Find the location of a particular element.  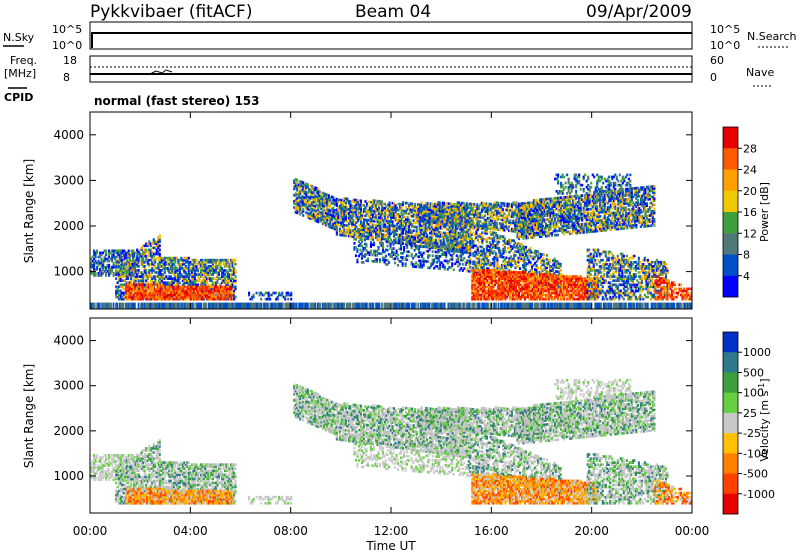

beam-title: Beam 04 is located at coordinates (393, 12).